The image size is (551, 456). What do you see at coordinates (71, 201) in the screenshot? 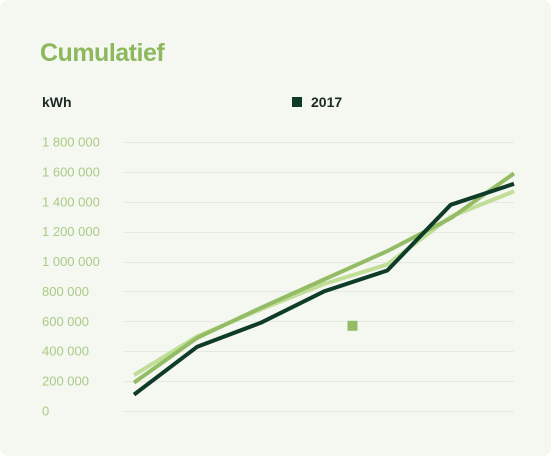
I see `y-tick-label: 1 400 000` at bounding box center [71, 201].